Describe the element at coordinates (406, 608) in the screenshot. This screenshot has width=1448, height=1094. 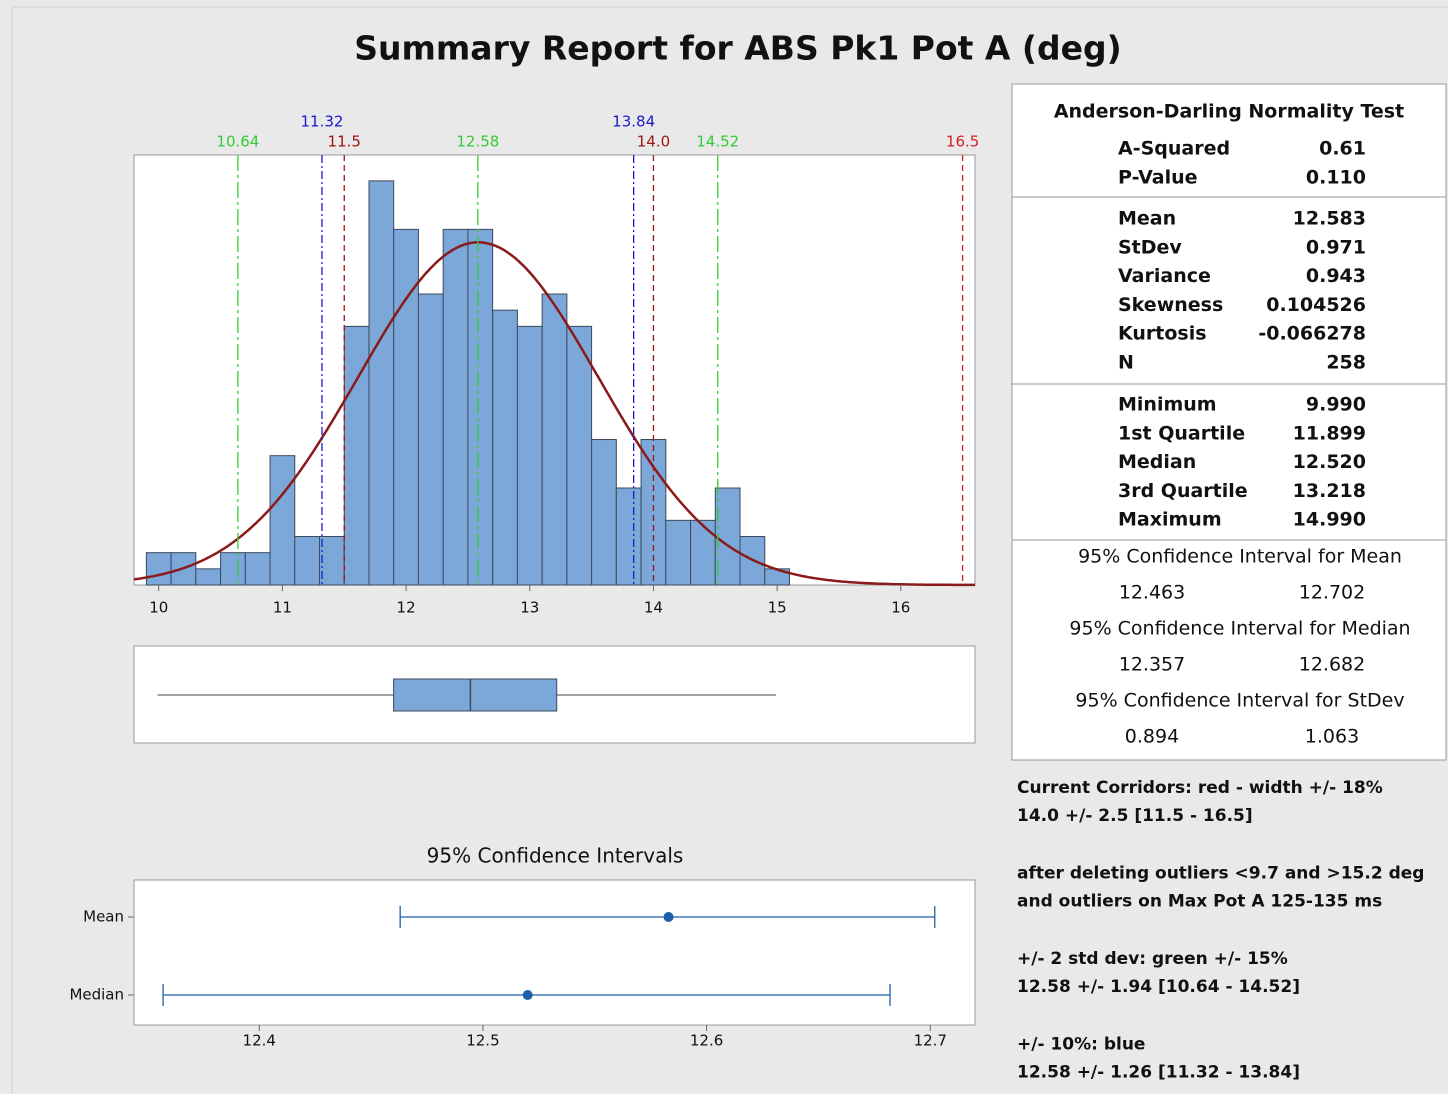
I see `x-tick-label: 12` at that location.